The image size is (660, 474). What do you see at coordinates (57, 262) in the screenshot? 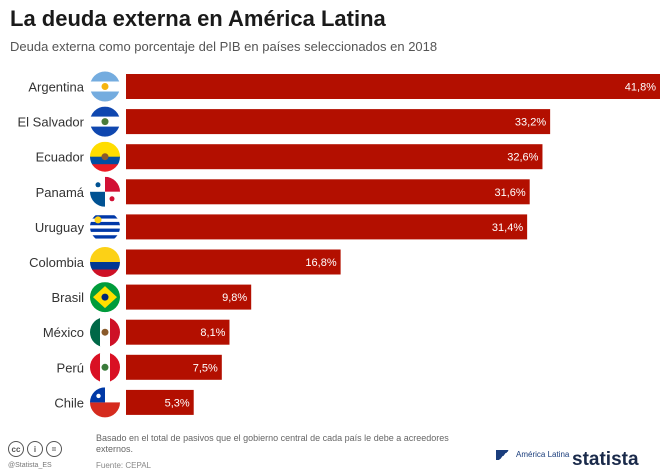
I see `category-label-colombia: Colombia` at bounding box center [57, 262].